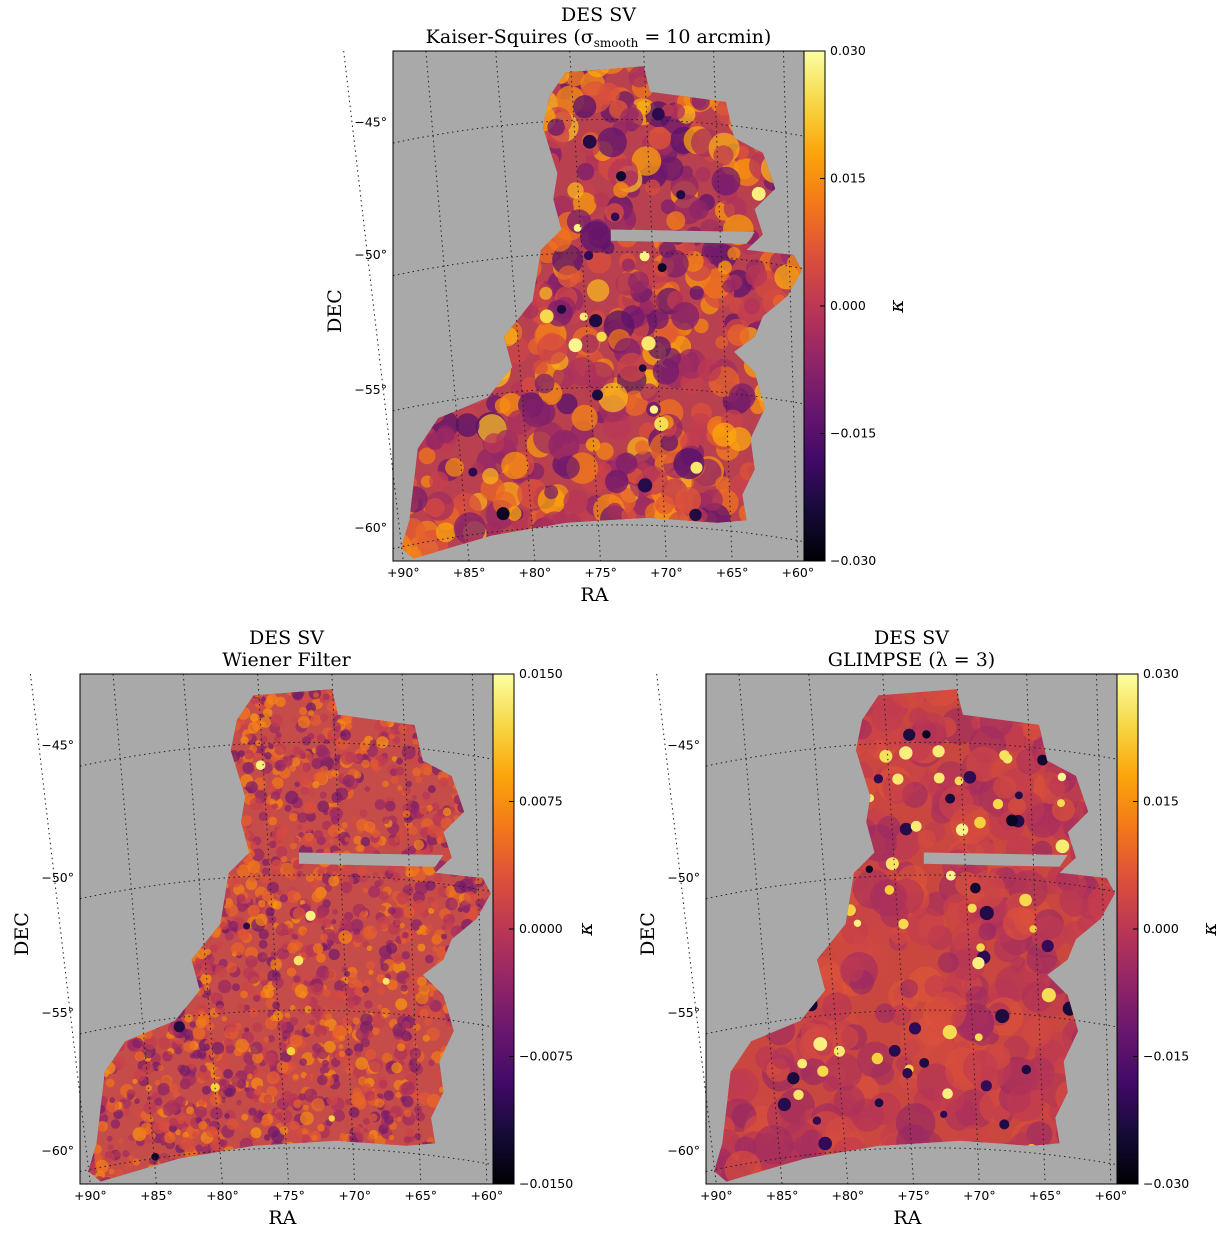 The height and width of the screenshot is (1233, 1232). What do you see at coordinates (599, 38) in the screenshot?
I see `panel-subtitle: Kaiser-Squires (σsmooth = 10 arcmin)` at bounding box center [599, 38].